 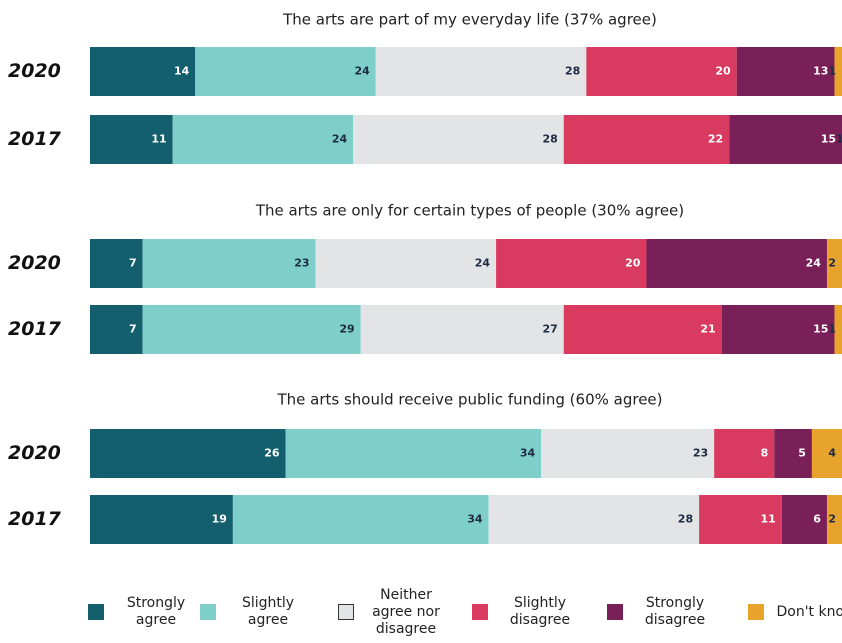 What do you see at coordinates (272, 453) in the screenshot?
I see `value-label: 26` at bounding box center [272, 453].